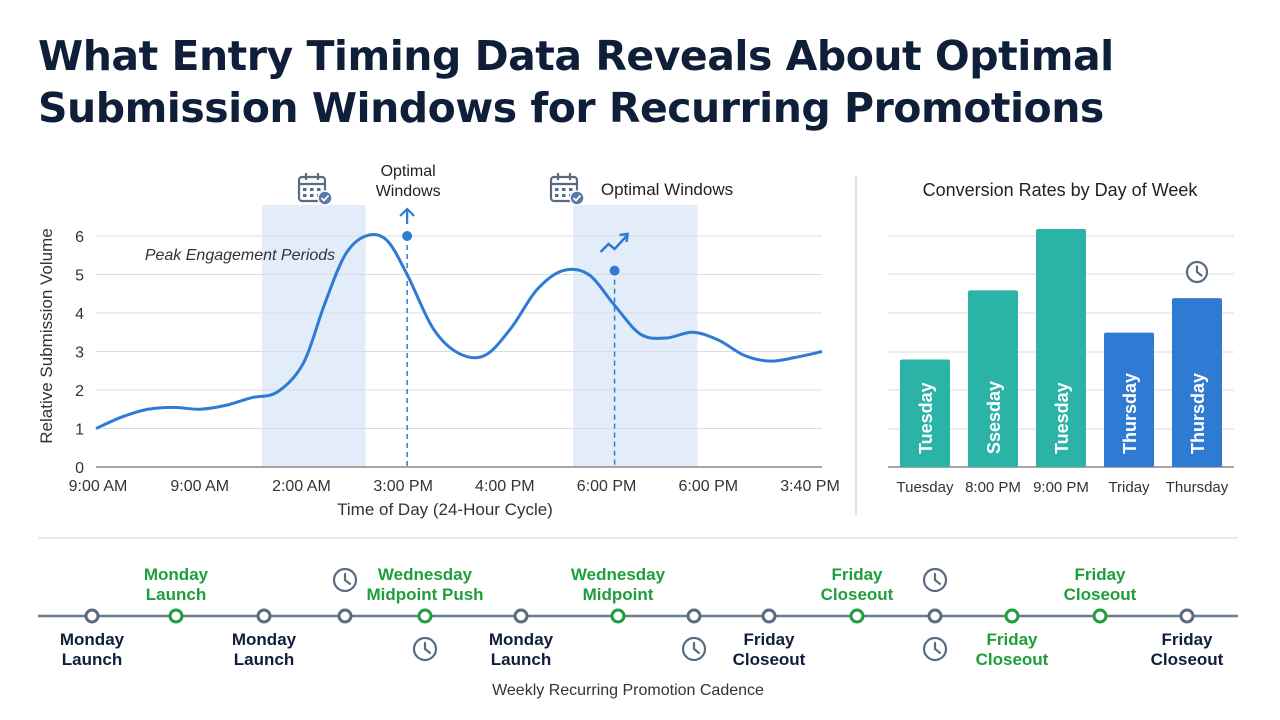  What do you see at coordinates (1061, 190) in the screenshot?
I see `chart-title: Conversion Rates by Day of Week` at bounding box center [1061, 190].